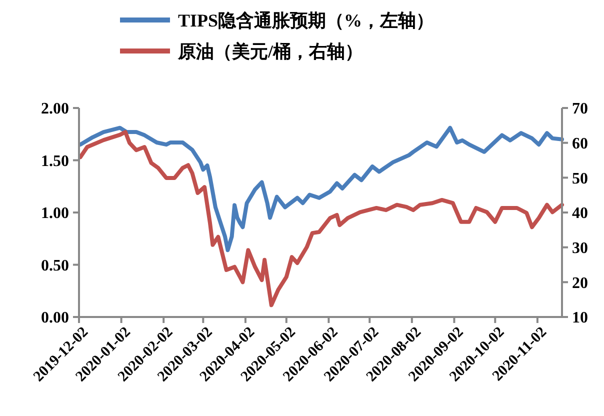  What do you see at coordinates (580, 213) in the screenshot?
I see `y2-tick-label: 40` at bounding box center [580, 213].